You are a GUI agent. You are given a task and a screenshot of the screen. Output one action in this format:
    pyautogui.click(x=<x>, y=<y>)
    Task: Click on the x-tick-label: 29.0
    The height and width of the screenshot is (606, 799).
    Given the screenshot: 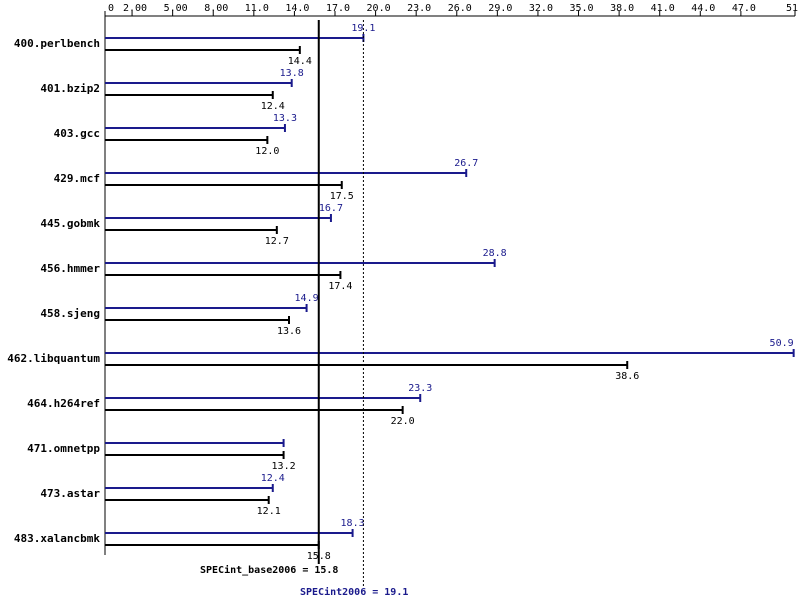 What is the action you would take?
    pyautogui.click(x=500, y=8)
    